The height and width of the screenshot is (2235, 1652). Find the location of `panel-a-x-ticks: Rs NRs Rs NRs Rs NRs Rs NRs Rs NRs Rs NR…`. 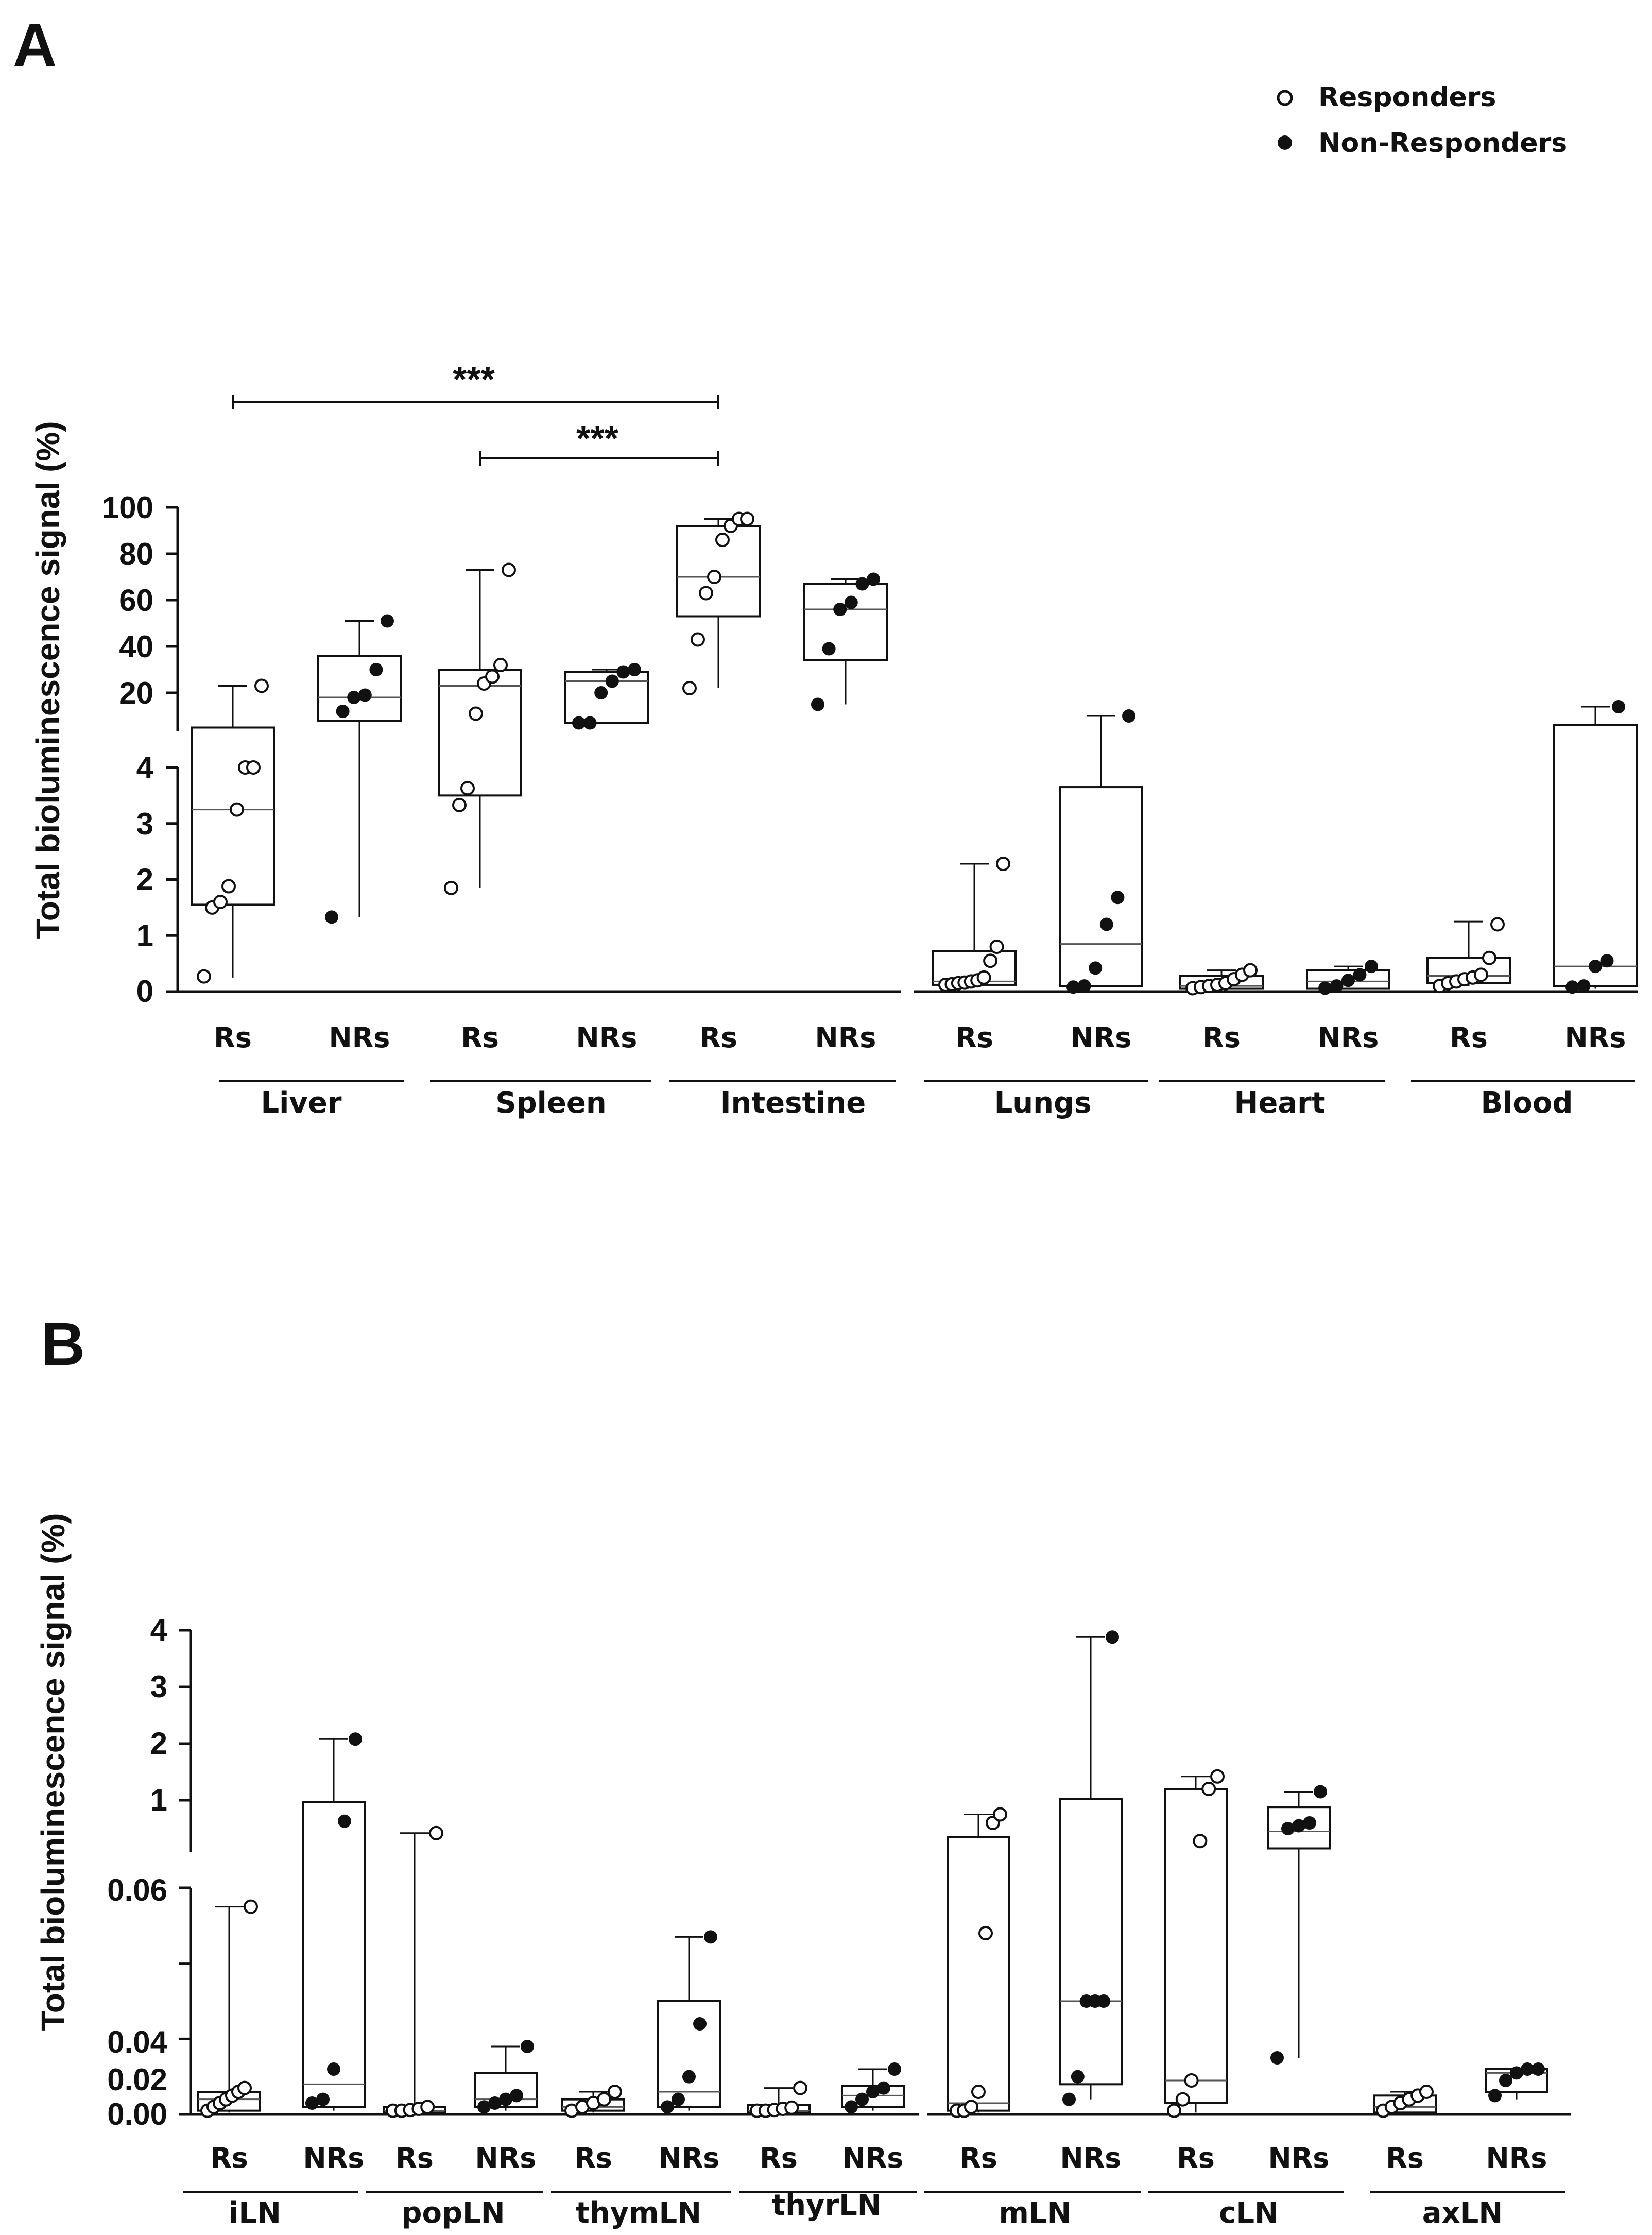

panel-a-x-ticks: Rs NRs Rs NRs Rs NRs Rs NRs Rs NRs Rs NR… is located at coordinates (920, 1037).